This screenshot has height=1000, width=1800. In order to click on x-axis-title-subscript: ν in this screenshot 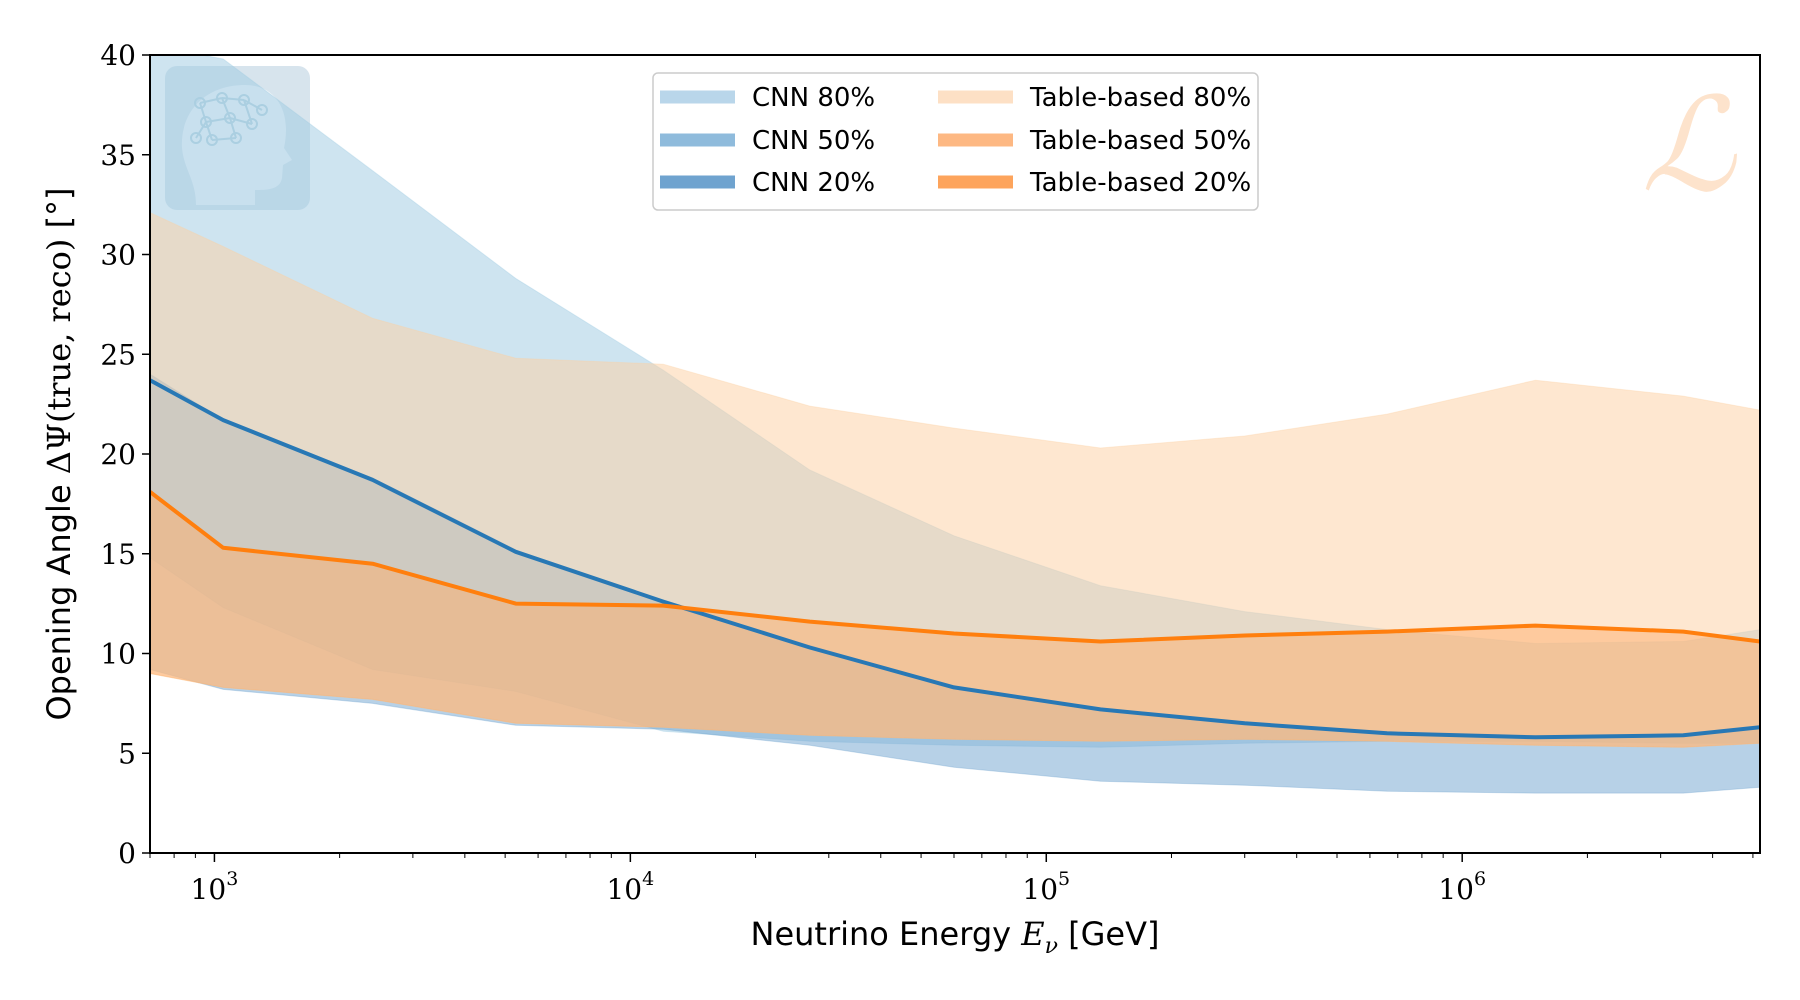, I will do `click(1051, 946)`.